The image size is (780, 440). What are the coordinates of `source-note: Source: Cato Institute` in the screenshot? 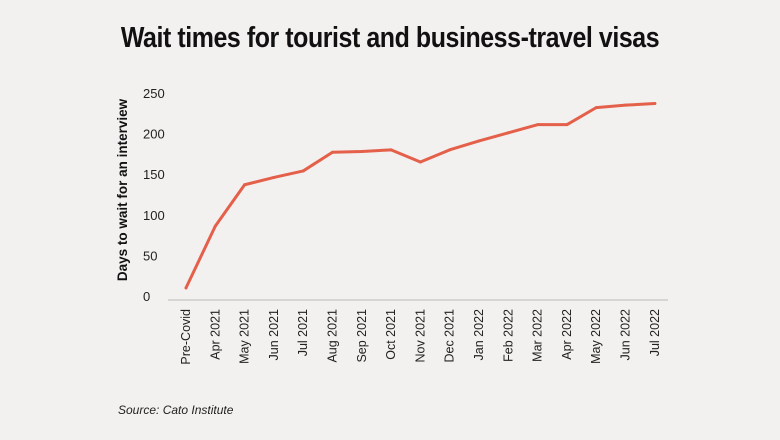 It's located at (176, 410).